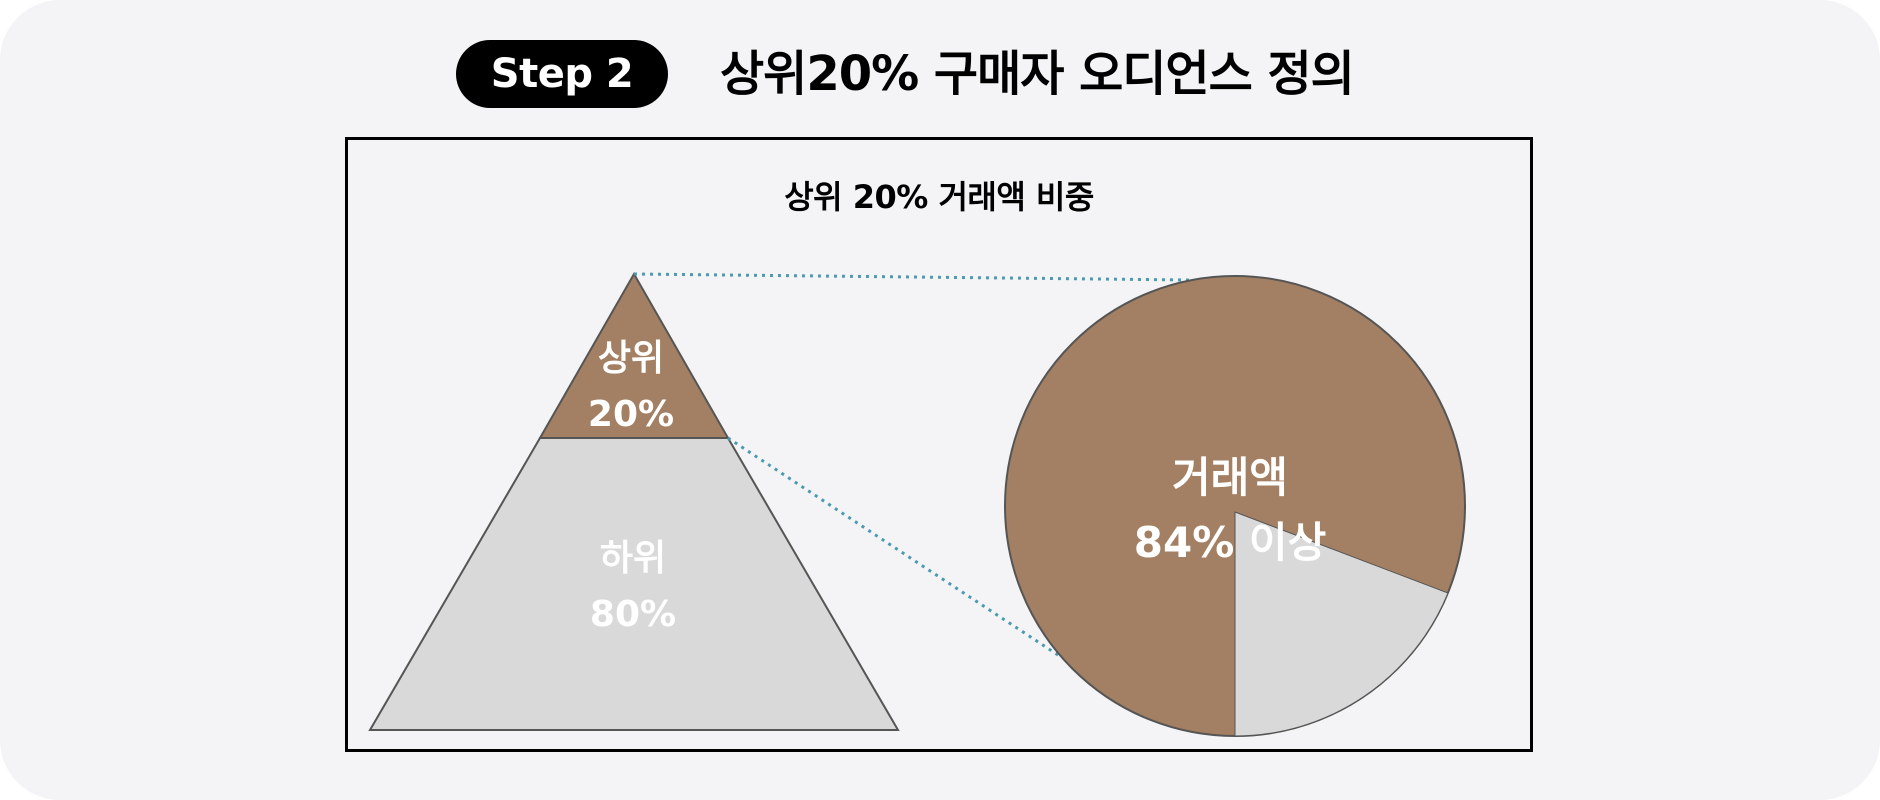 This screenshot has width=1880, height=800. I want to click on page-title: 상위20% 구매자 오디언스 정의, so click(1037, 74).